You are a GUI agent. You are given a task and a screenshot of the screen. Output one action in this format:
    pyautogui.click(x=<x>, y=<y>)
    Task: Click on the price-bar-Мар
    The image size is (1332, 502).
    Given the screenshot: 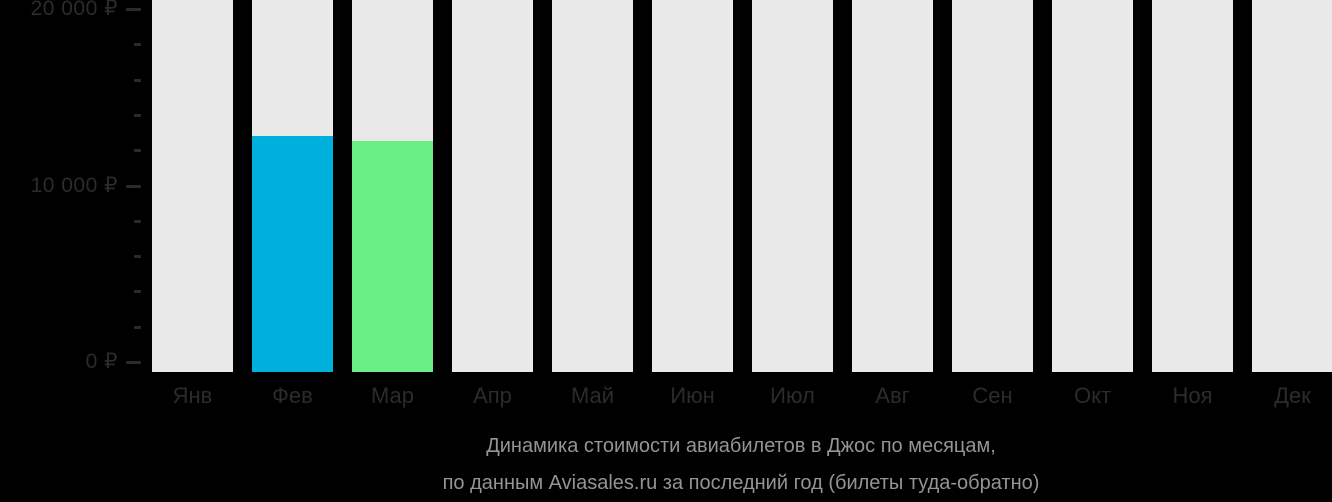 What is the action you would take?
    pyautogui.click(x=392, y=256)
    